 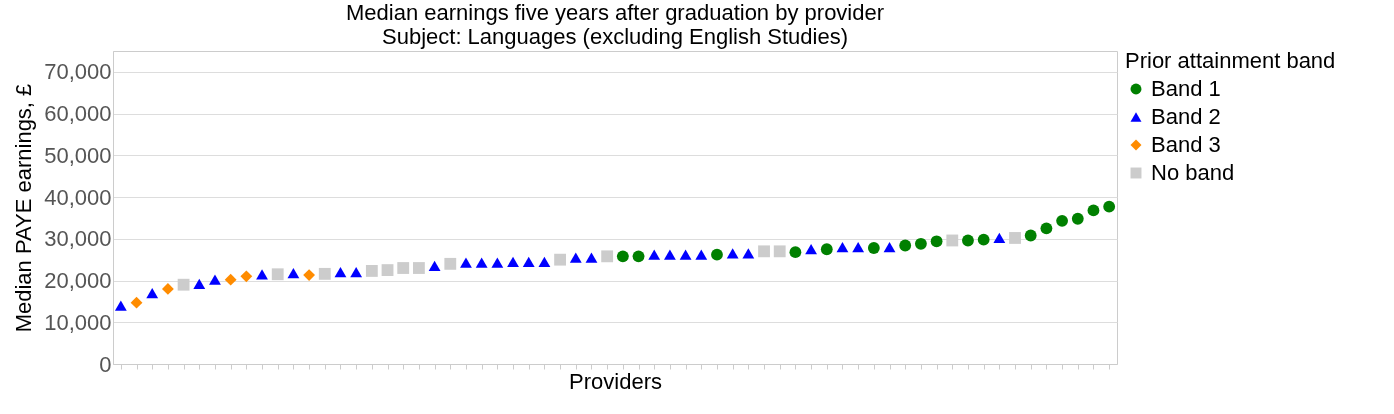 I want to click on legend-title: Prior attainment band, so click(x=1230, y=60).